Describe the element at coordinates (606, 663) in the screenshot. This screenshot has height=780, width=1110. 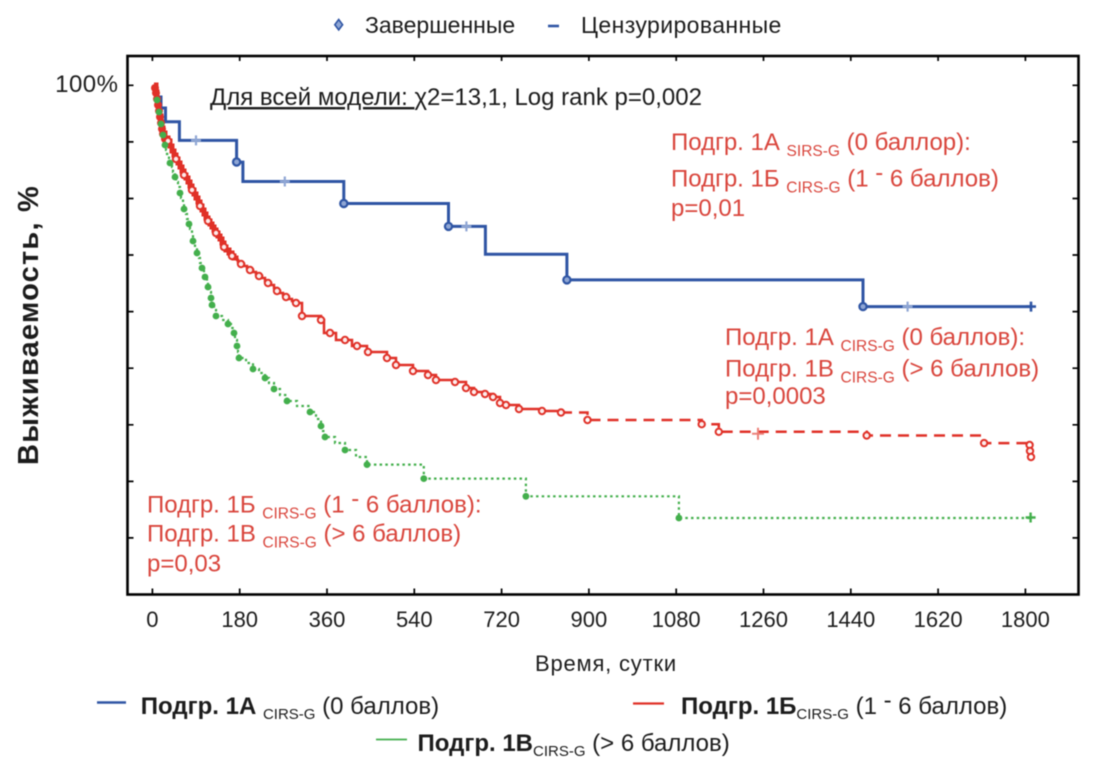
I see `svg-text: Время, сутки` at that location.